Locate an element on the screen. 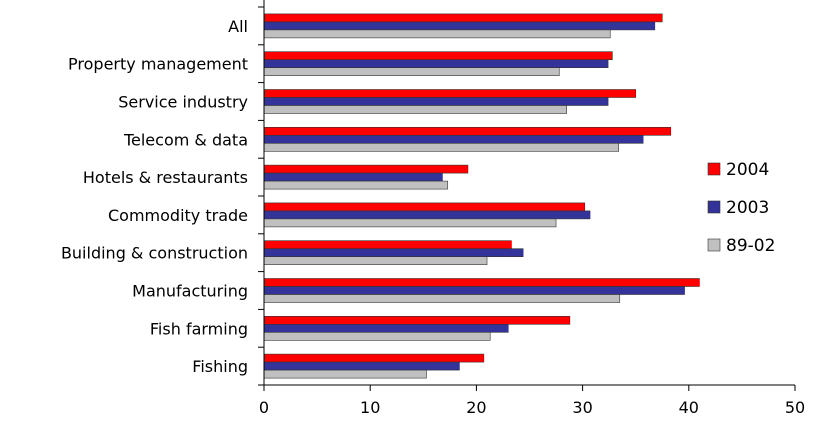  category-label: Property management is located at coordinates (158, 64).